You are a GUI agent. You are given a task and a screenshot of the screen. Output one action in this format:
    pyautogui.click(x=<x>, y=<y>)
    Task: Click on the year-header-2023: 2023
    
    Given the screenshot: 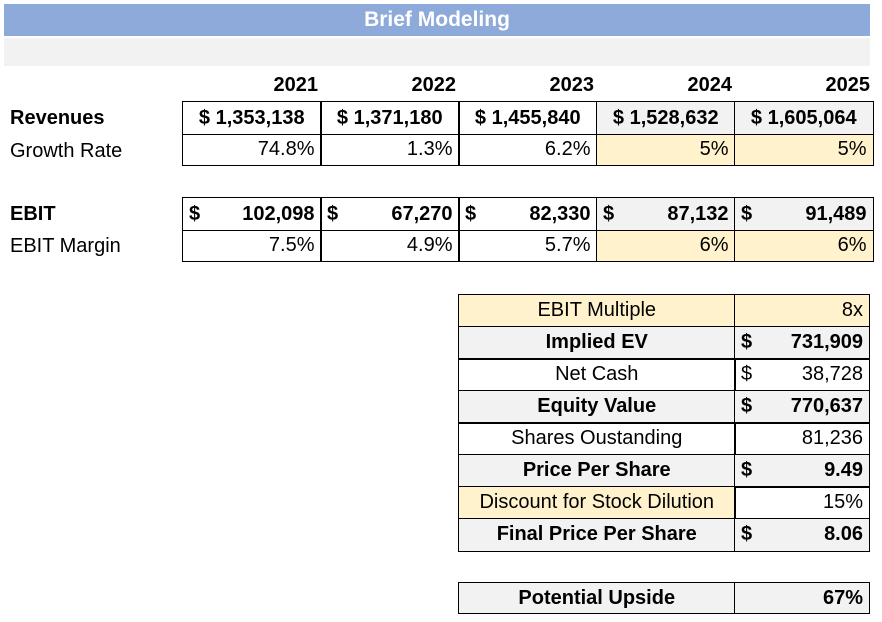 What is the action you would take?
    pyautogui.click(x=572, y=85)
    